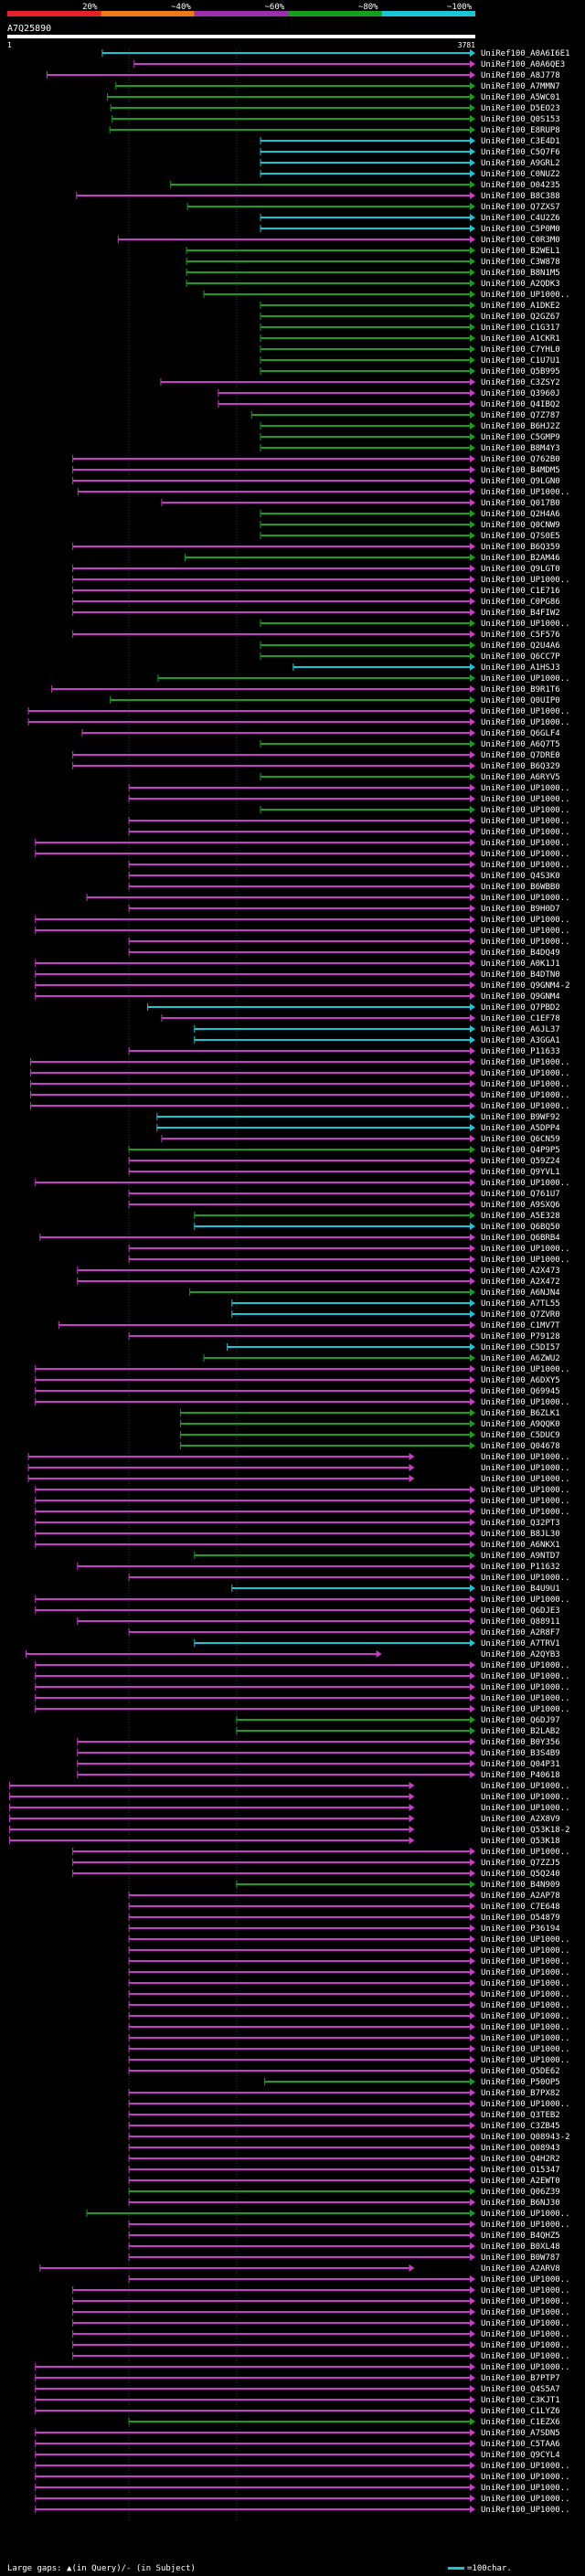 The image size is (585, 2576). I want to click on hit-label: UniRef100_Q04678, so click(520, 1446).